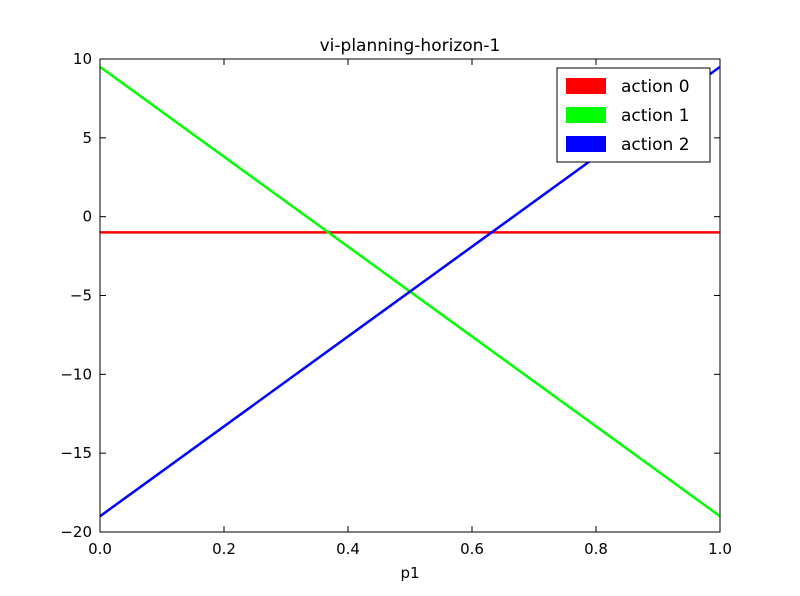  Describe the element at coordinates (472, 549) in the screenshot. I see `x-tick-label: 0.6` at that location.